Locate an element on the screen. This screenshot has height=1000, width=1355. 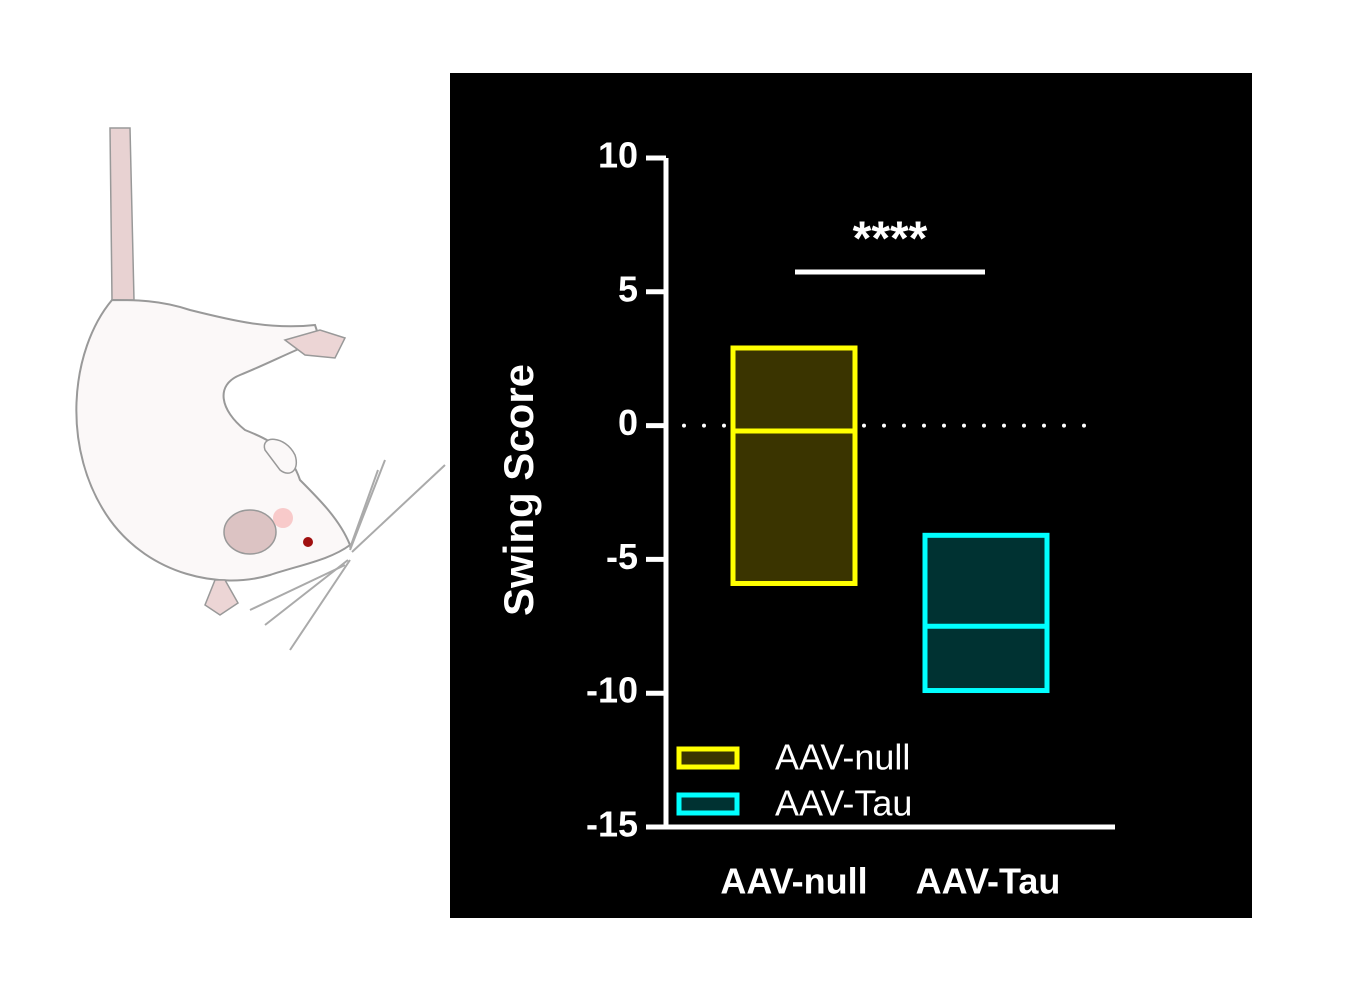
x-tick-label: AAV-null is located at coordinates (793, 881).